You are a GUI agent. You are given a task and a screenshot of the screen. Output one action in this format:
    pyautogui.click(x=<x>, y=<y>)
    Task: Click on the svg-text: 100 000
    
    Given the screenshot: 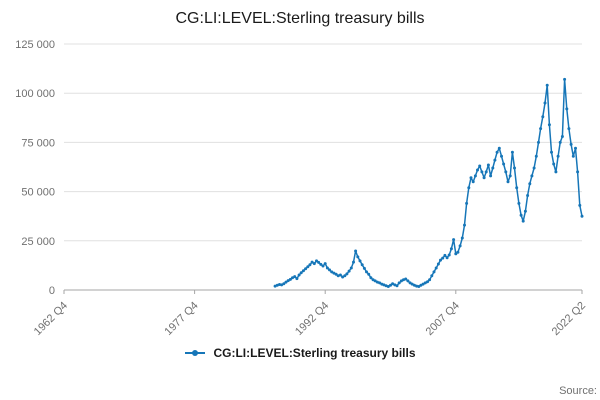 What is the action you would take?
    pyautogui.click(x=35, y=94)
    